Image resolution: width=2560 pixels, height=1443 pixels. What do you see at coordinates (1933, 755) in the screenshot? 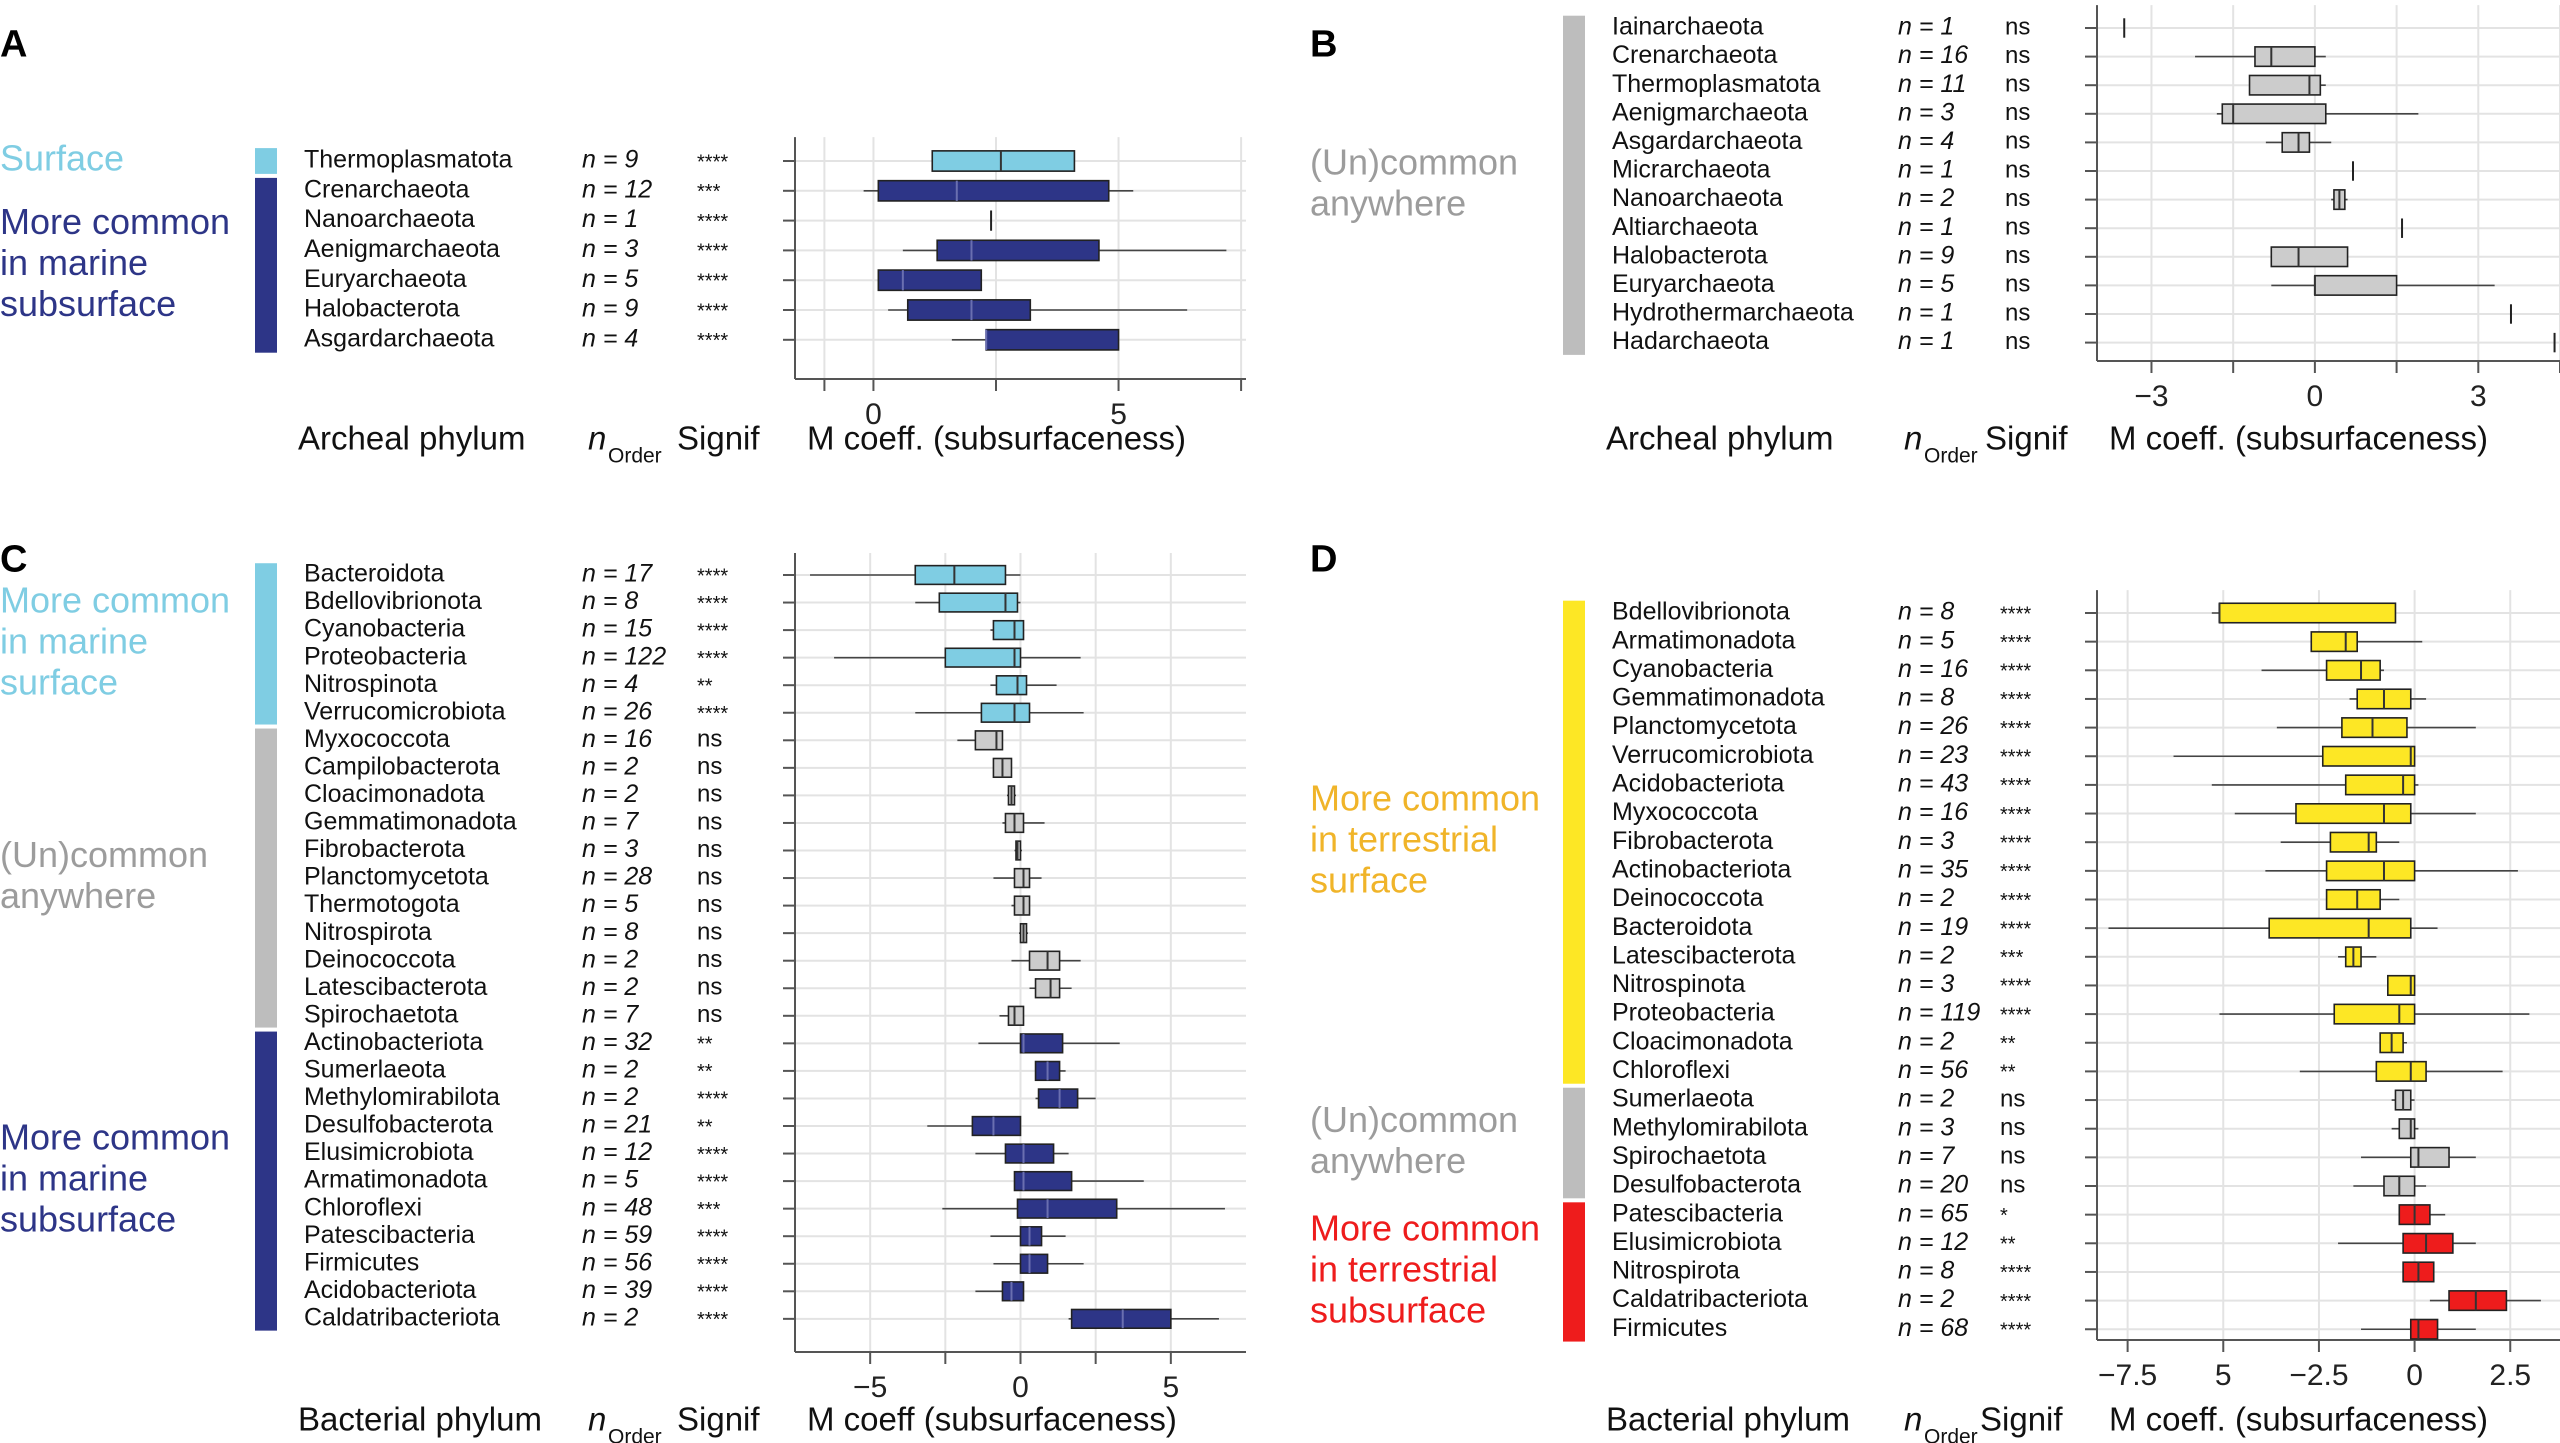
I see `n-order-value: n = 23` at bounding box center [1933, 755].